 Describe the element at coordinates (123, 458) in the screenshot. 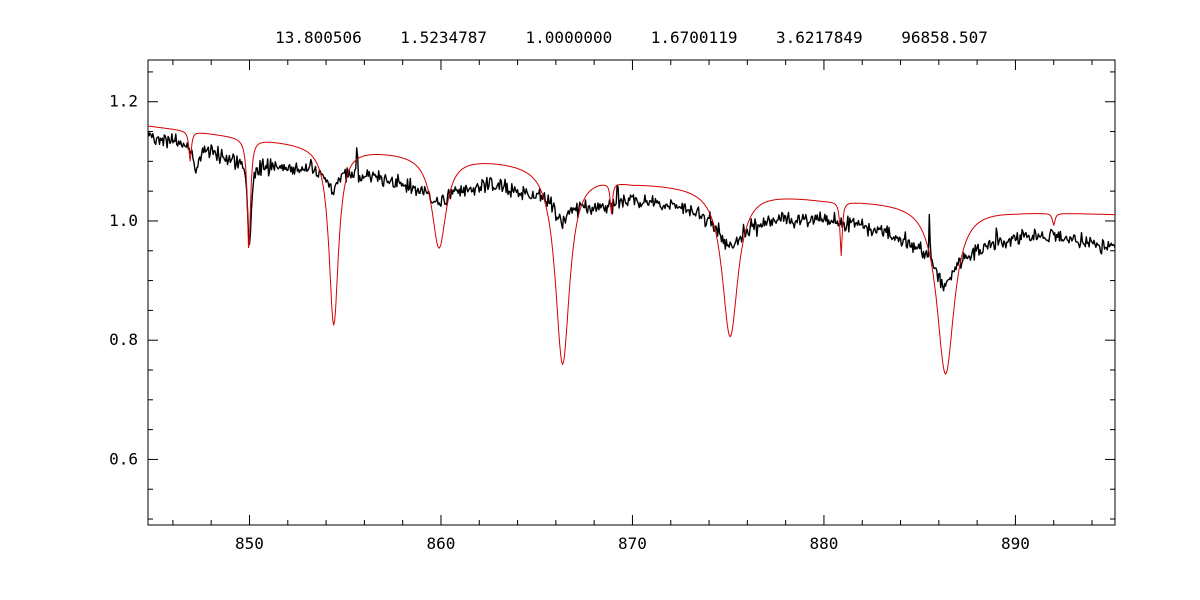

I see `y-tick-label: 0.6` at that location.